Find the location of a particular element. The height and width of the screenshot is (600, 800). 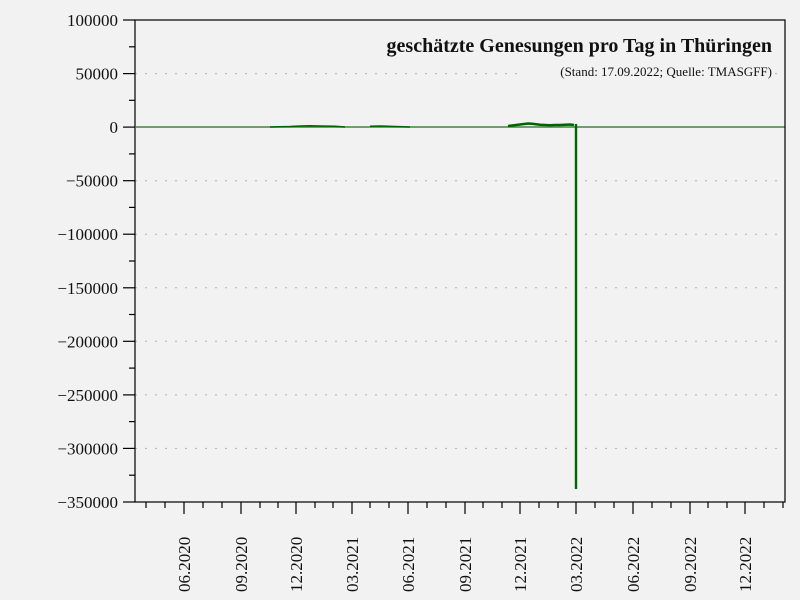

y-tick-label: 100000 is located at coordinates (92, 20).